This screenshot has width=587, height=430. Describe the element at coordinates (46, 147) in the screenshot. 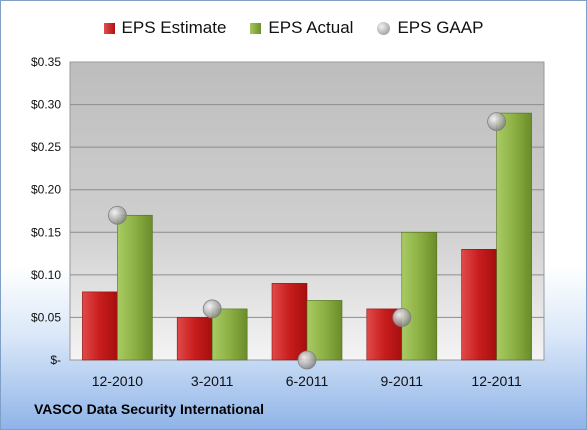

I see `y-tick-label: $0.25` at that location.